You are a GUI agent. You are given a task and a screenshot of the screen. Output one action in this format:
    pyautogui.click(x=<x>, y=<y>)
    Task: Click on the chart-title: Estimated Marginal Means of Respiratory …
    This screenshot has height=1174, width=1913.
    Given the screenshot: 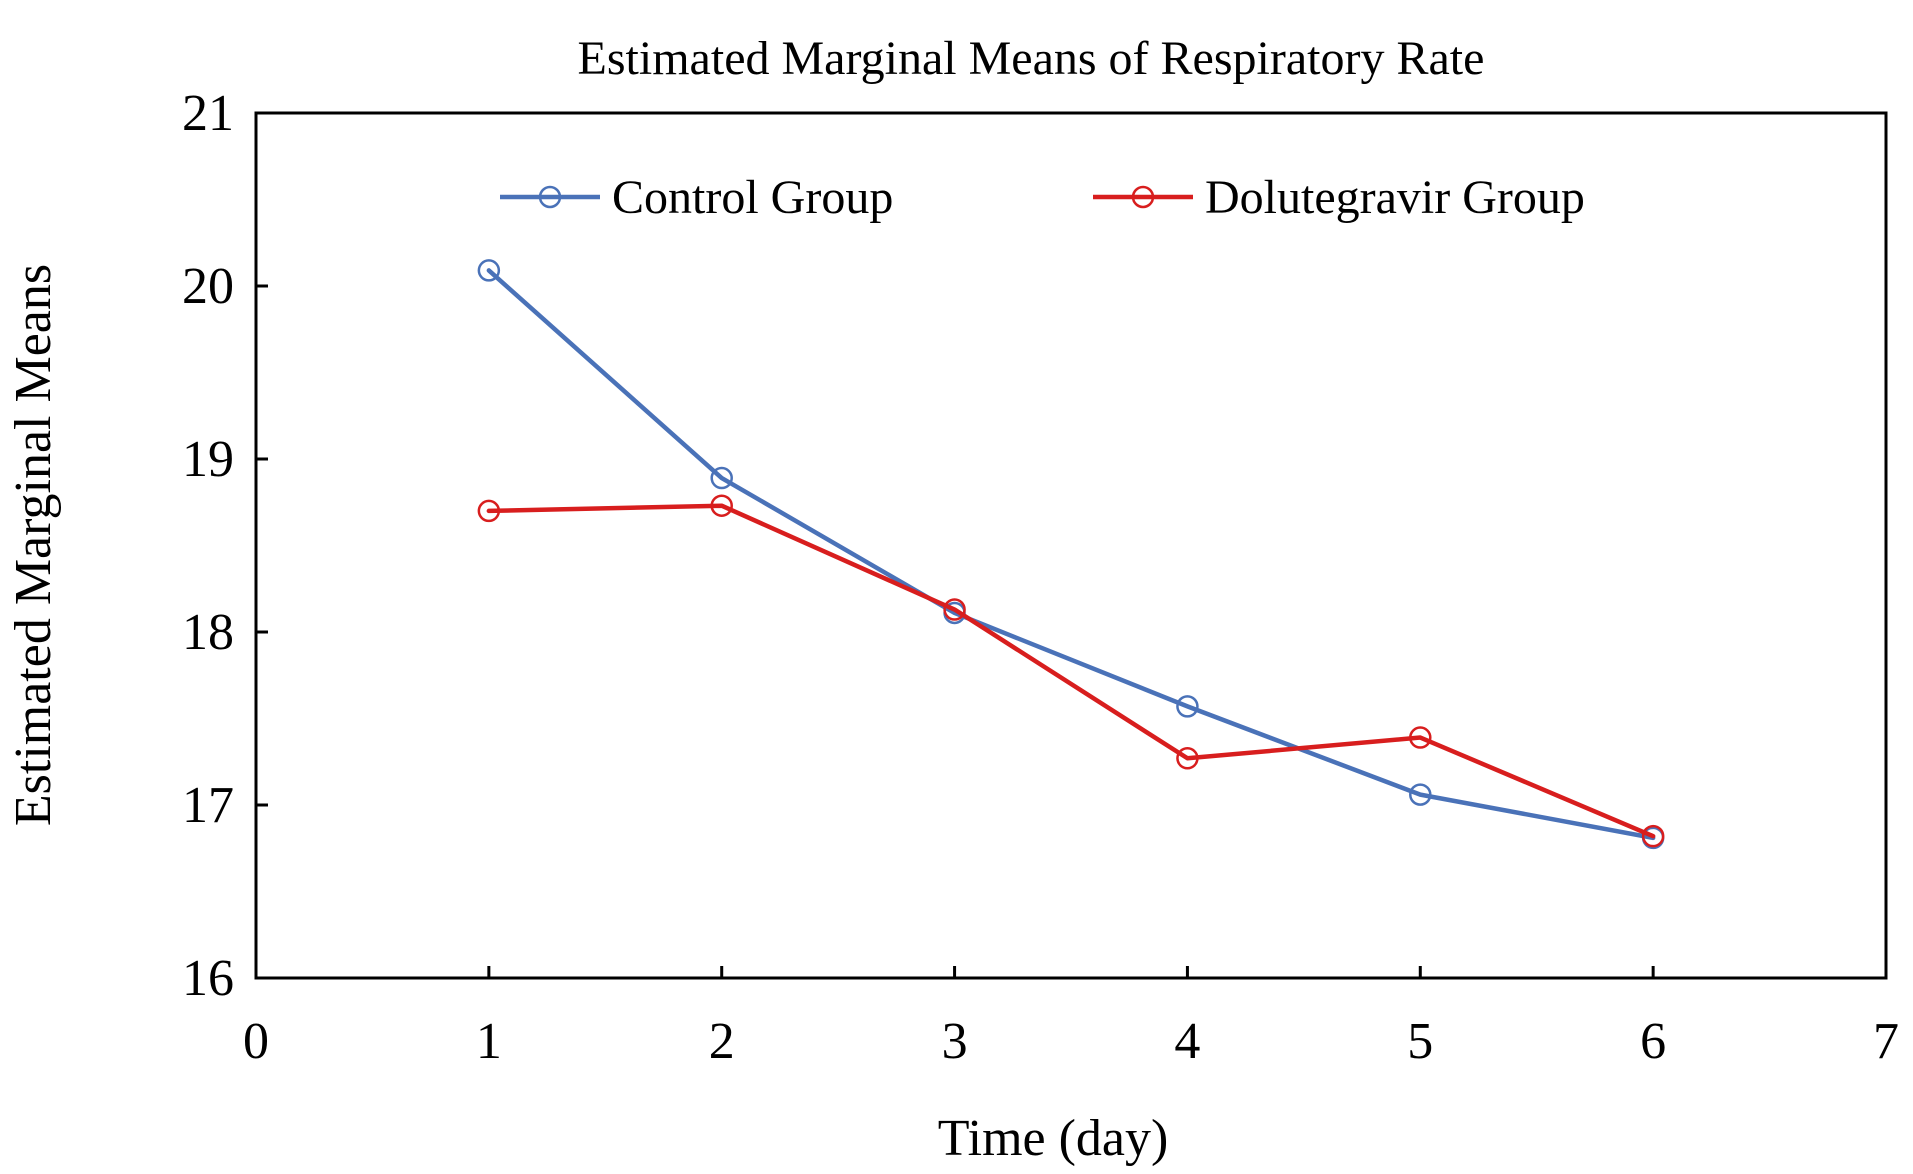 What is the action you would take?
    pyautogui.click(x=1031, y=58)
    